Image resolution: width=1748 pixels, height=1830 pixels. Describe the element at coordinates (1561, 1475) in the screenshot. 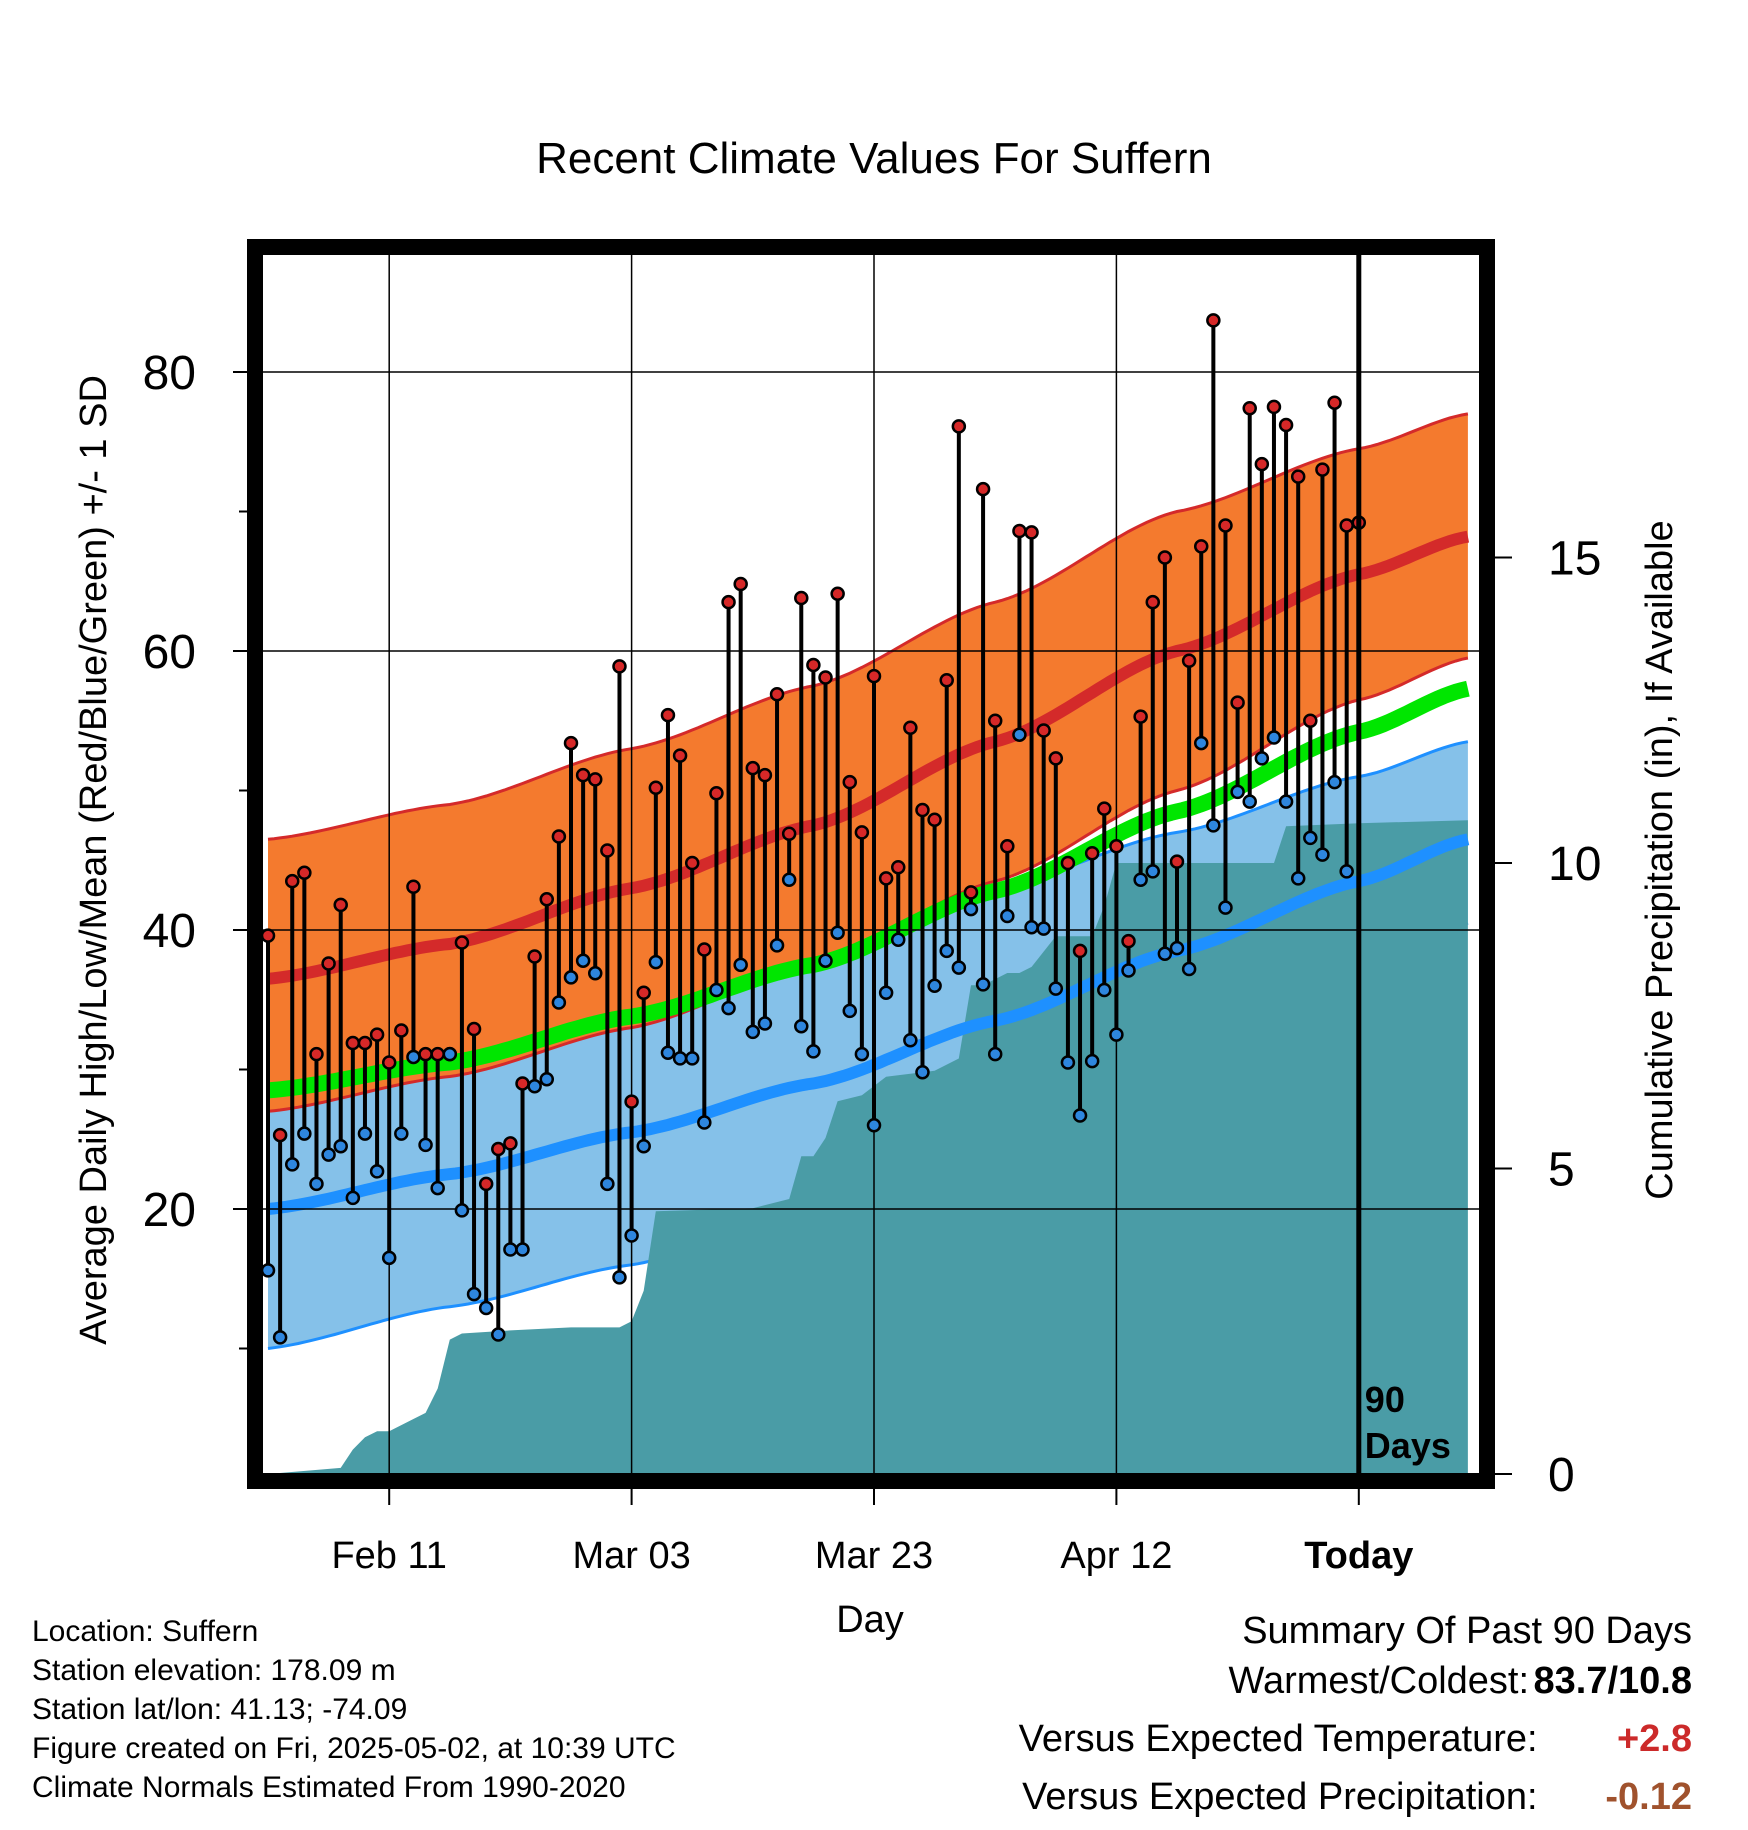

I see `y2-tick-label: 0` at that location.